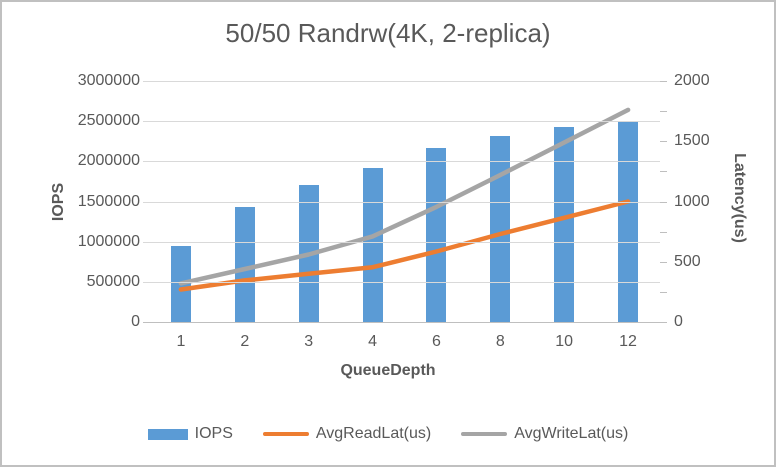 Image resolution: width=776 pixels, height=467 pixels. Describe the element at coordinates (167, 434) in the screenshot. I see `iops-bar-swatch-icon` at that location.